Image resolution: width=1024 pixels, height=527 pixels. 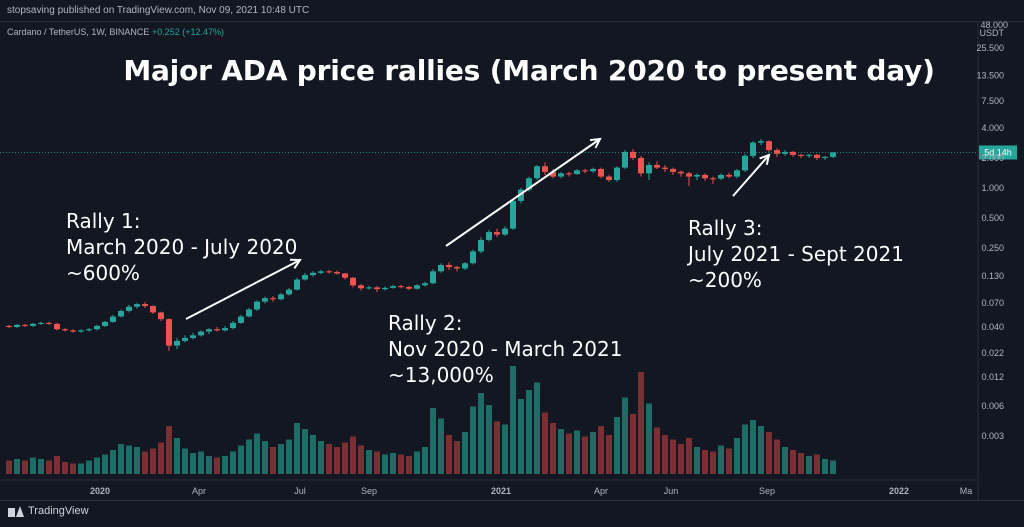 I want to click on price-tick-label: 0.130, so click(x=992, y=276).